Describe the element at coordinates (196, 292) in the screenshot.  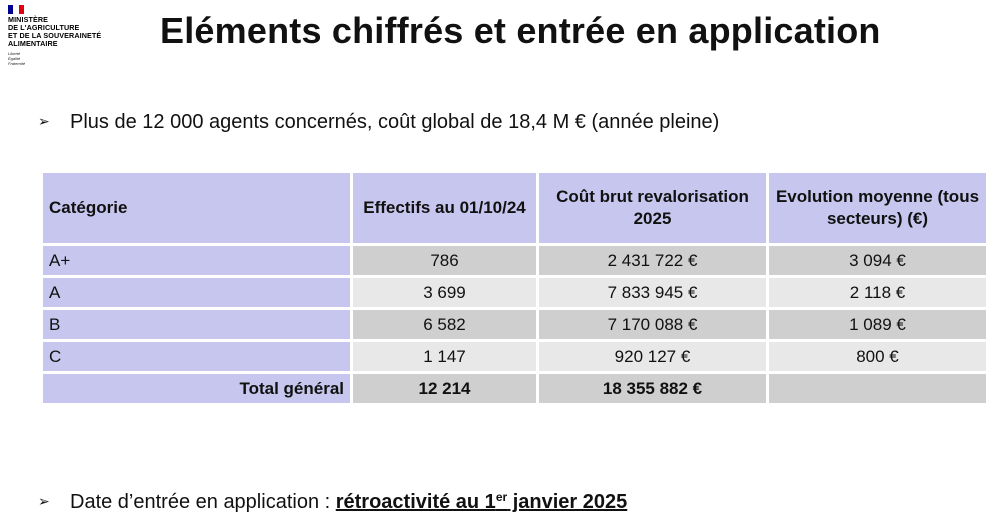
I see `cell-categorie: A` at that location.